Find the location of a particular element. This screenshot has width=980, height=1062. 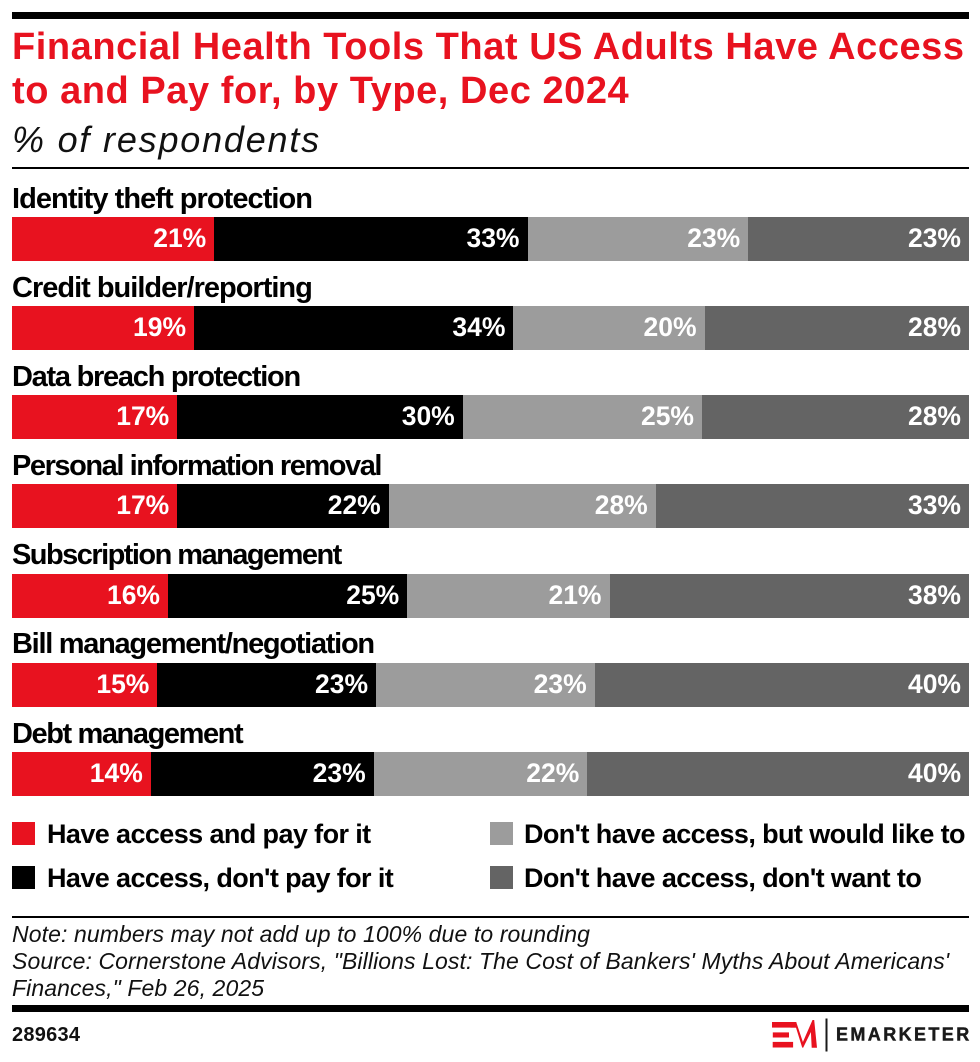

svg-text: EMARKETER is located at coordinates (904, 1035).